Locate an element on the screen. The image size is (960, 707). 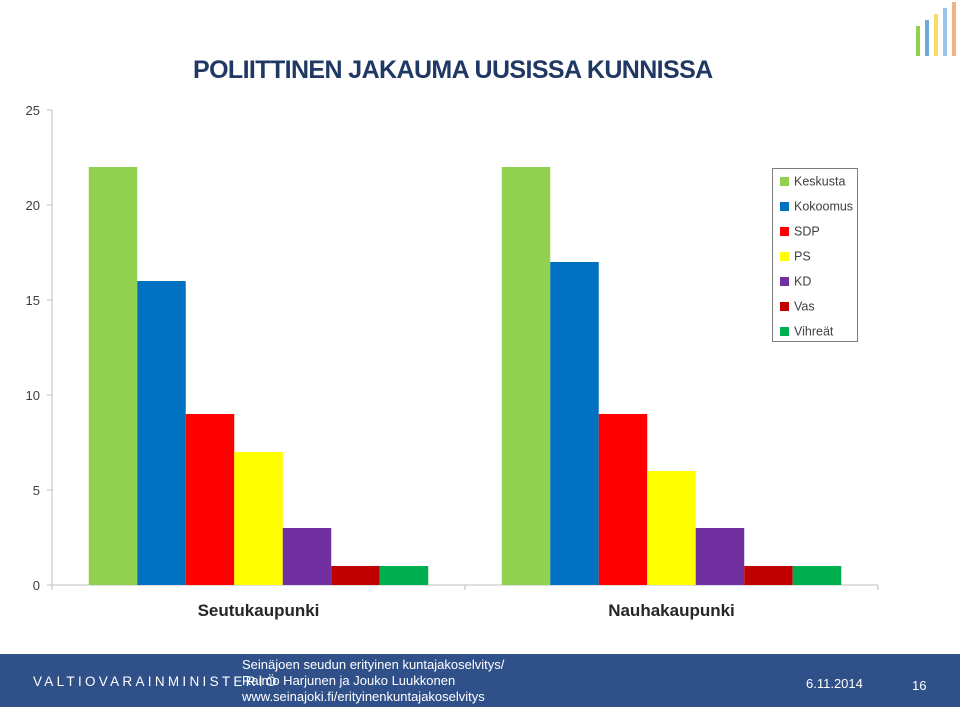
y-tick-label: 20 is located at coordinates (33, 205).